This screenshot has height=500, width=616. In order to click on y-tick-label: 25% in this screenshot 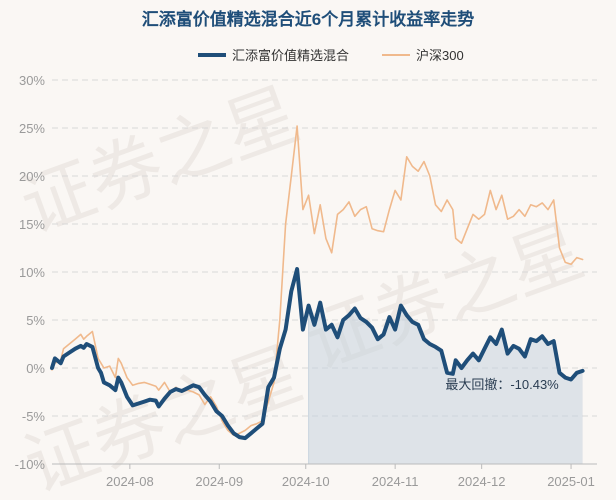, I will do `click(32, 128)`.